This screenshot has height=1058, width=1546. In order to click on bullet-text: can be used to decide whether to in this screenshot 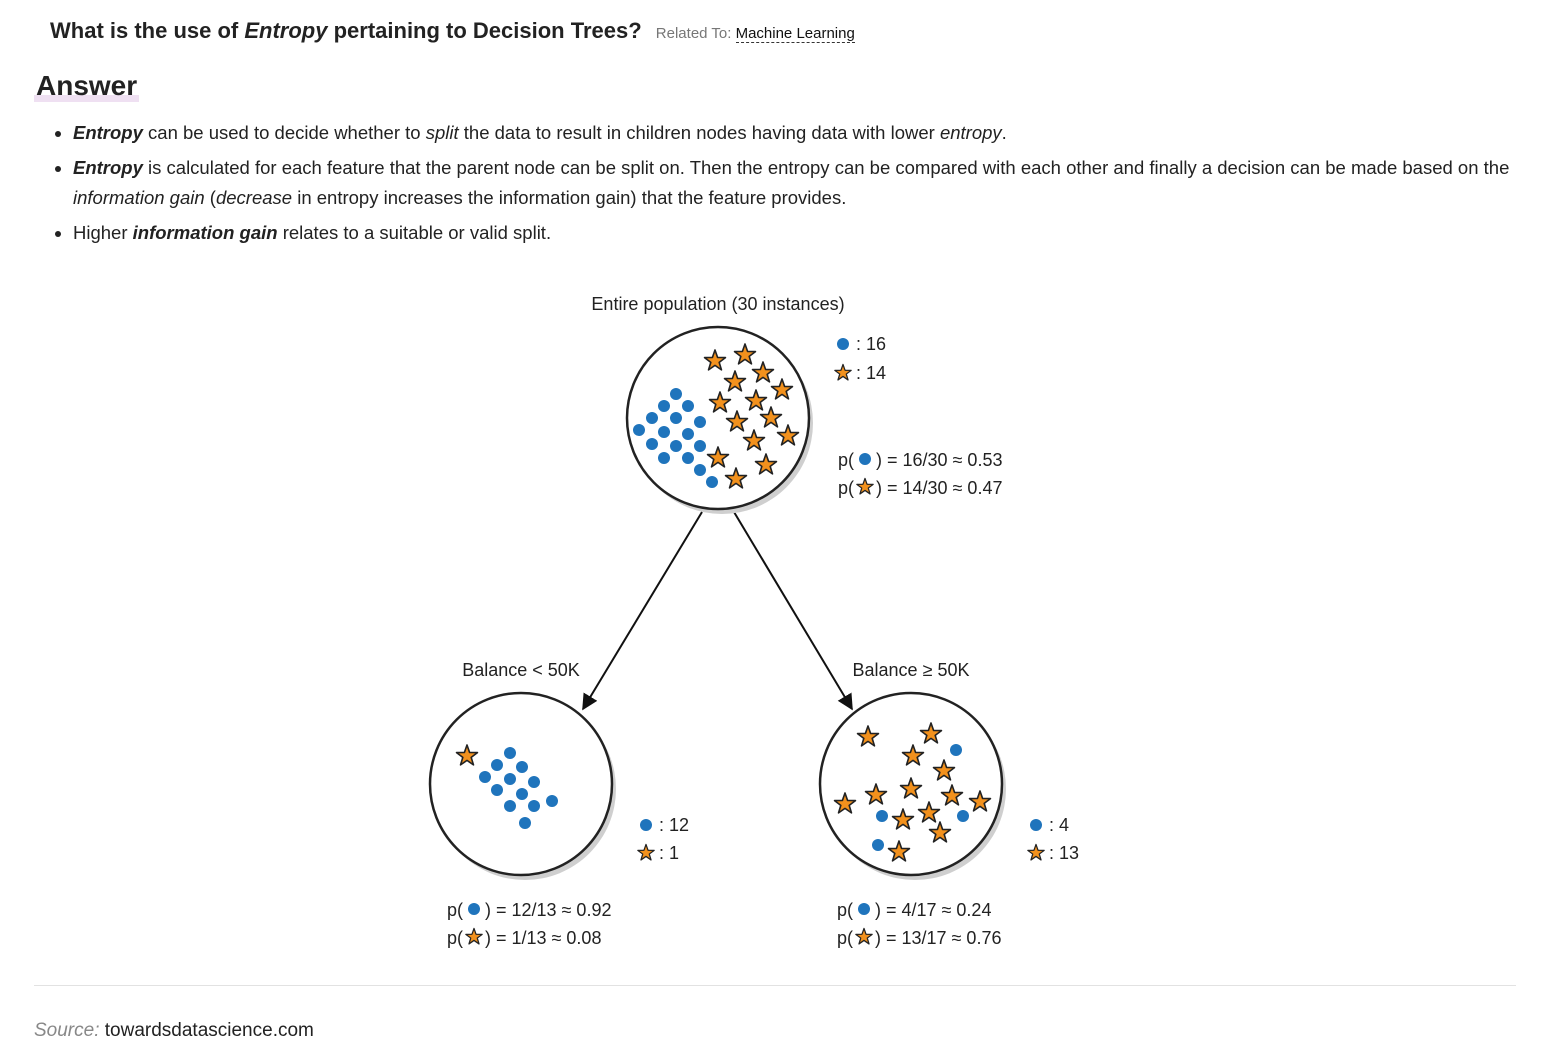, I will do `click(284, 132)`.